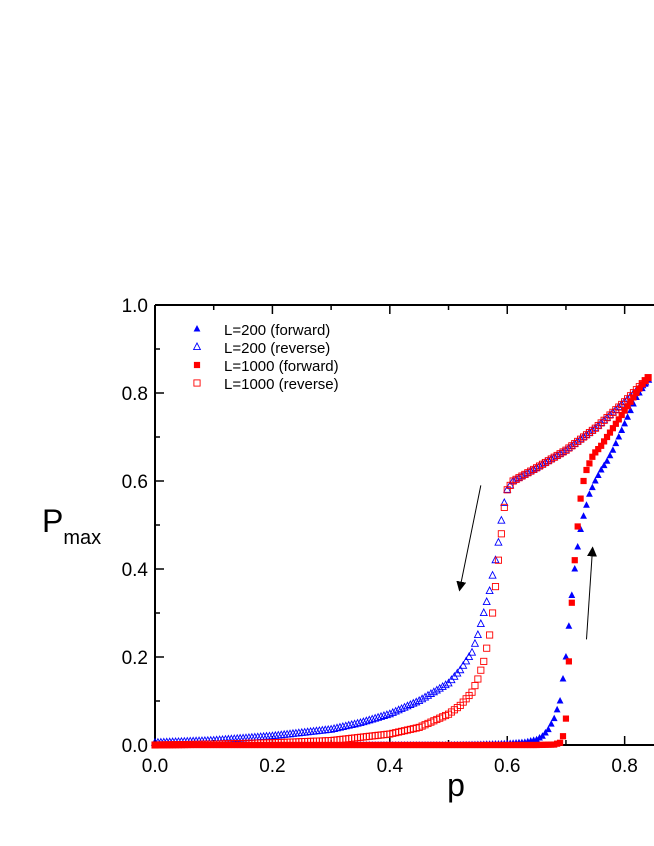 The width and height of the screenshot is (654, 846). What do you see at coordinates (277, 348) in the screenshot?
I see `legend-label: L=200 (reverse)` at bounding box center [277, 348].